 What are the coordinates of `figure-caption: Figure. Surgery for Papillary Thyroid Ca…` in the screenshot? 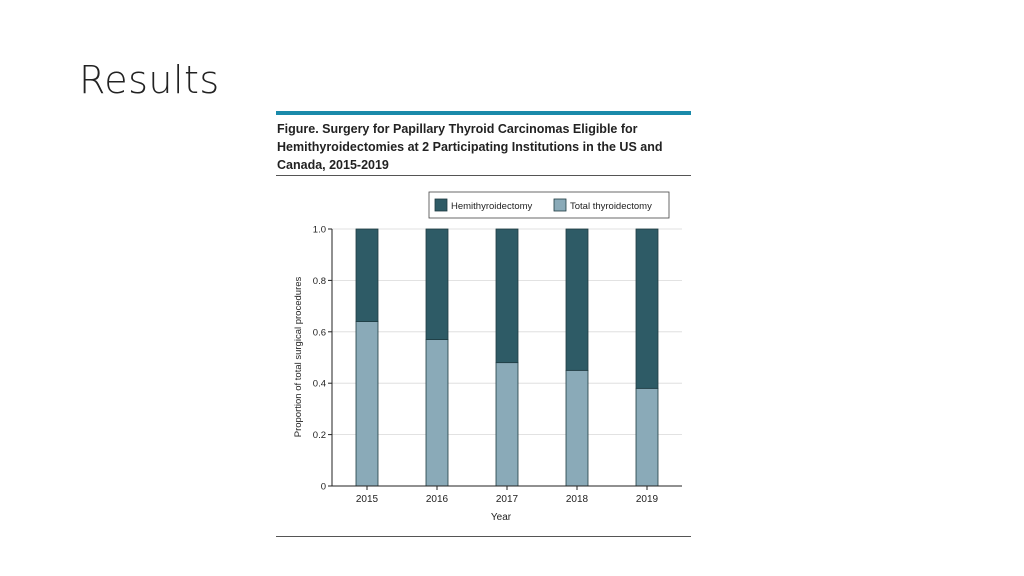 It's located at (470, 147).